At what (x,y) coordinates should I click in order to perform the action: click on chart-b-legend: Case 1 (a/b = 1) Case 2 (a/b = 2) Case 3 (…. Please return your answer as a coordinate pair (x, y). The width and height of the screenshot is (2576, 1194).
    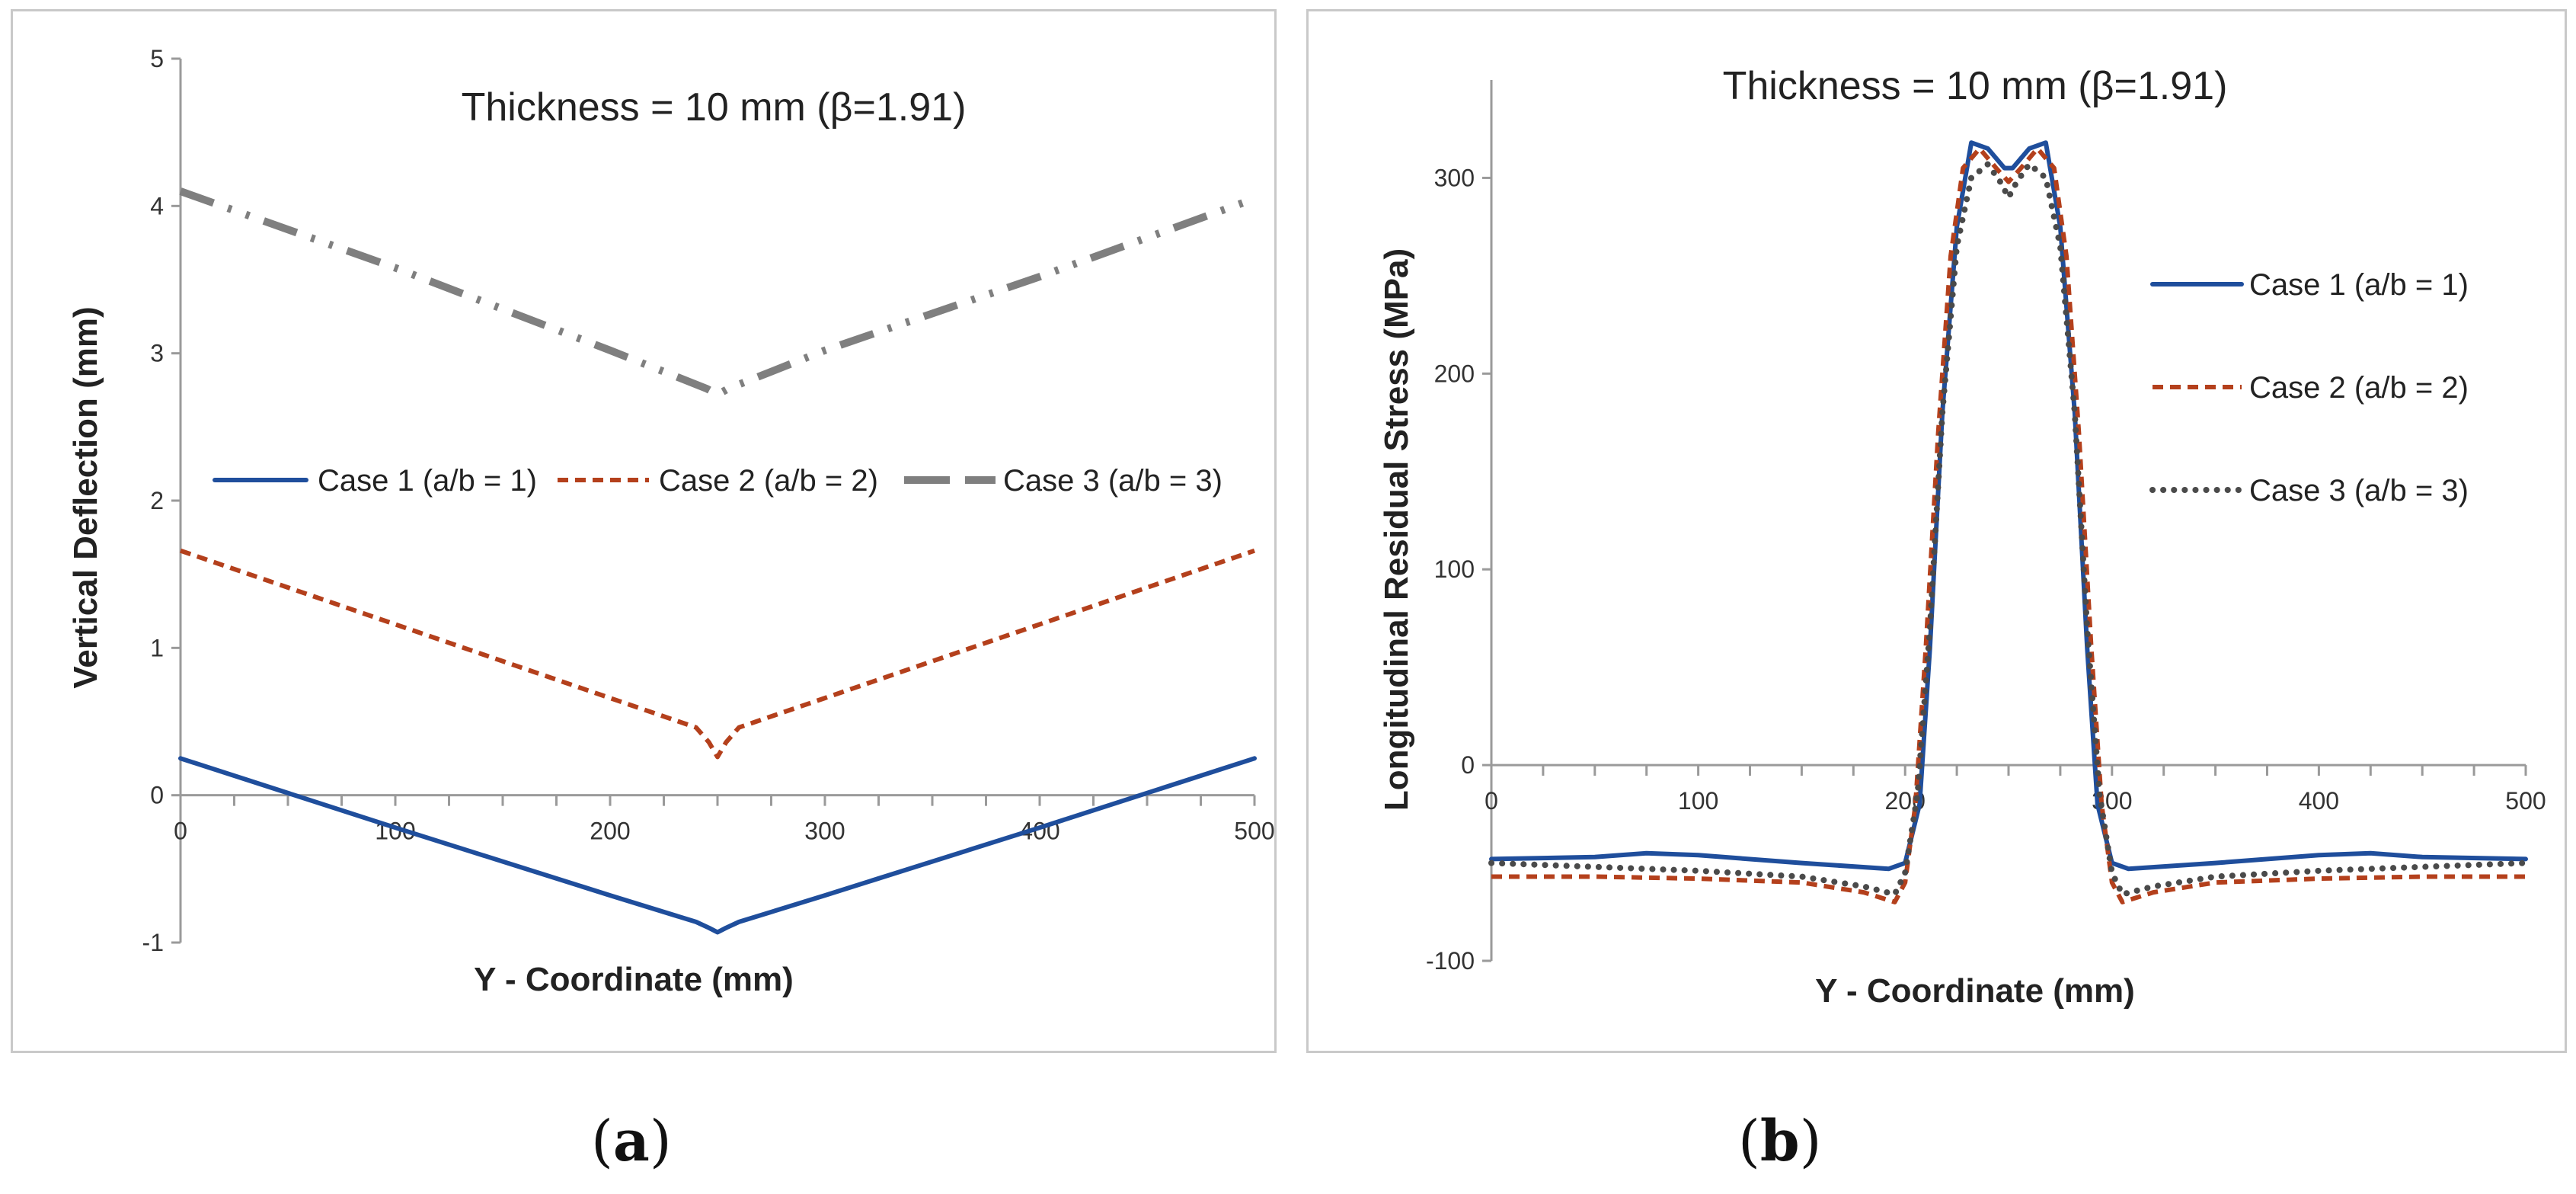
    Looking at the image, I should click on (2309, 387).